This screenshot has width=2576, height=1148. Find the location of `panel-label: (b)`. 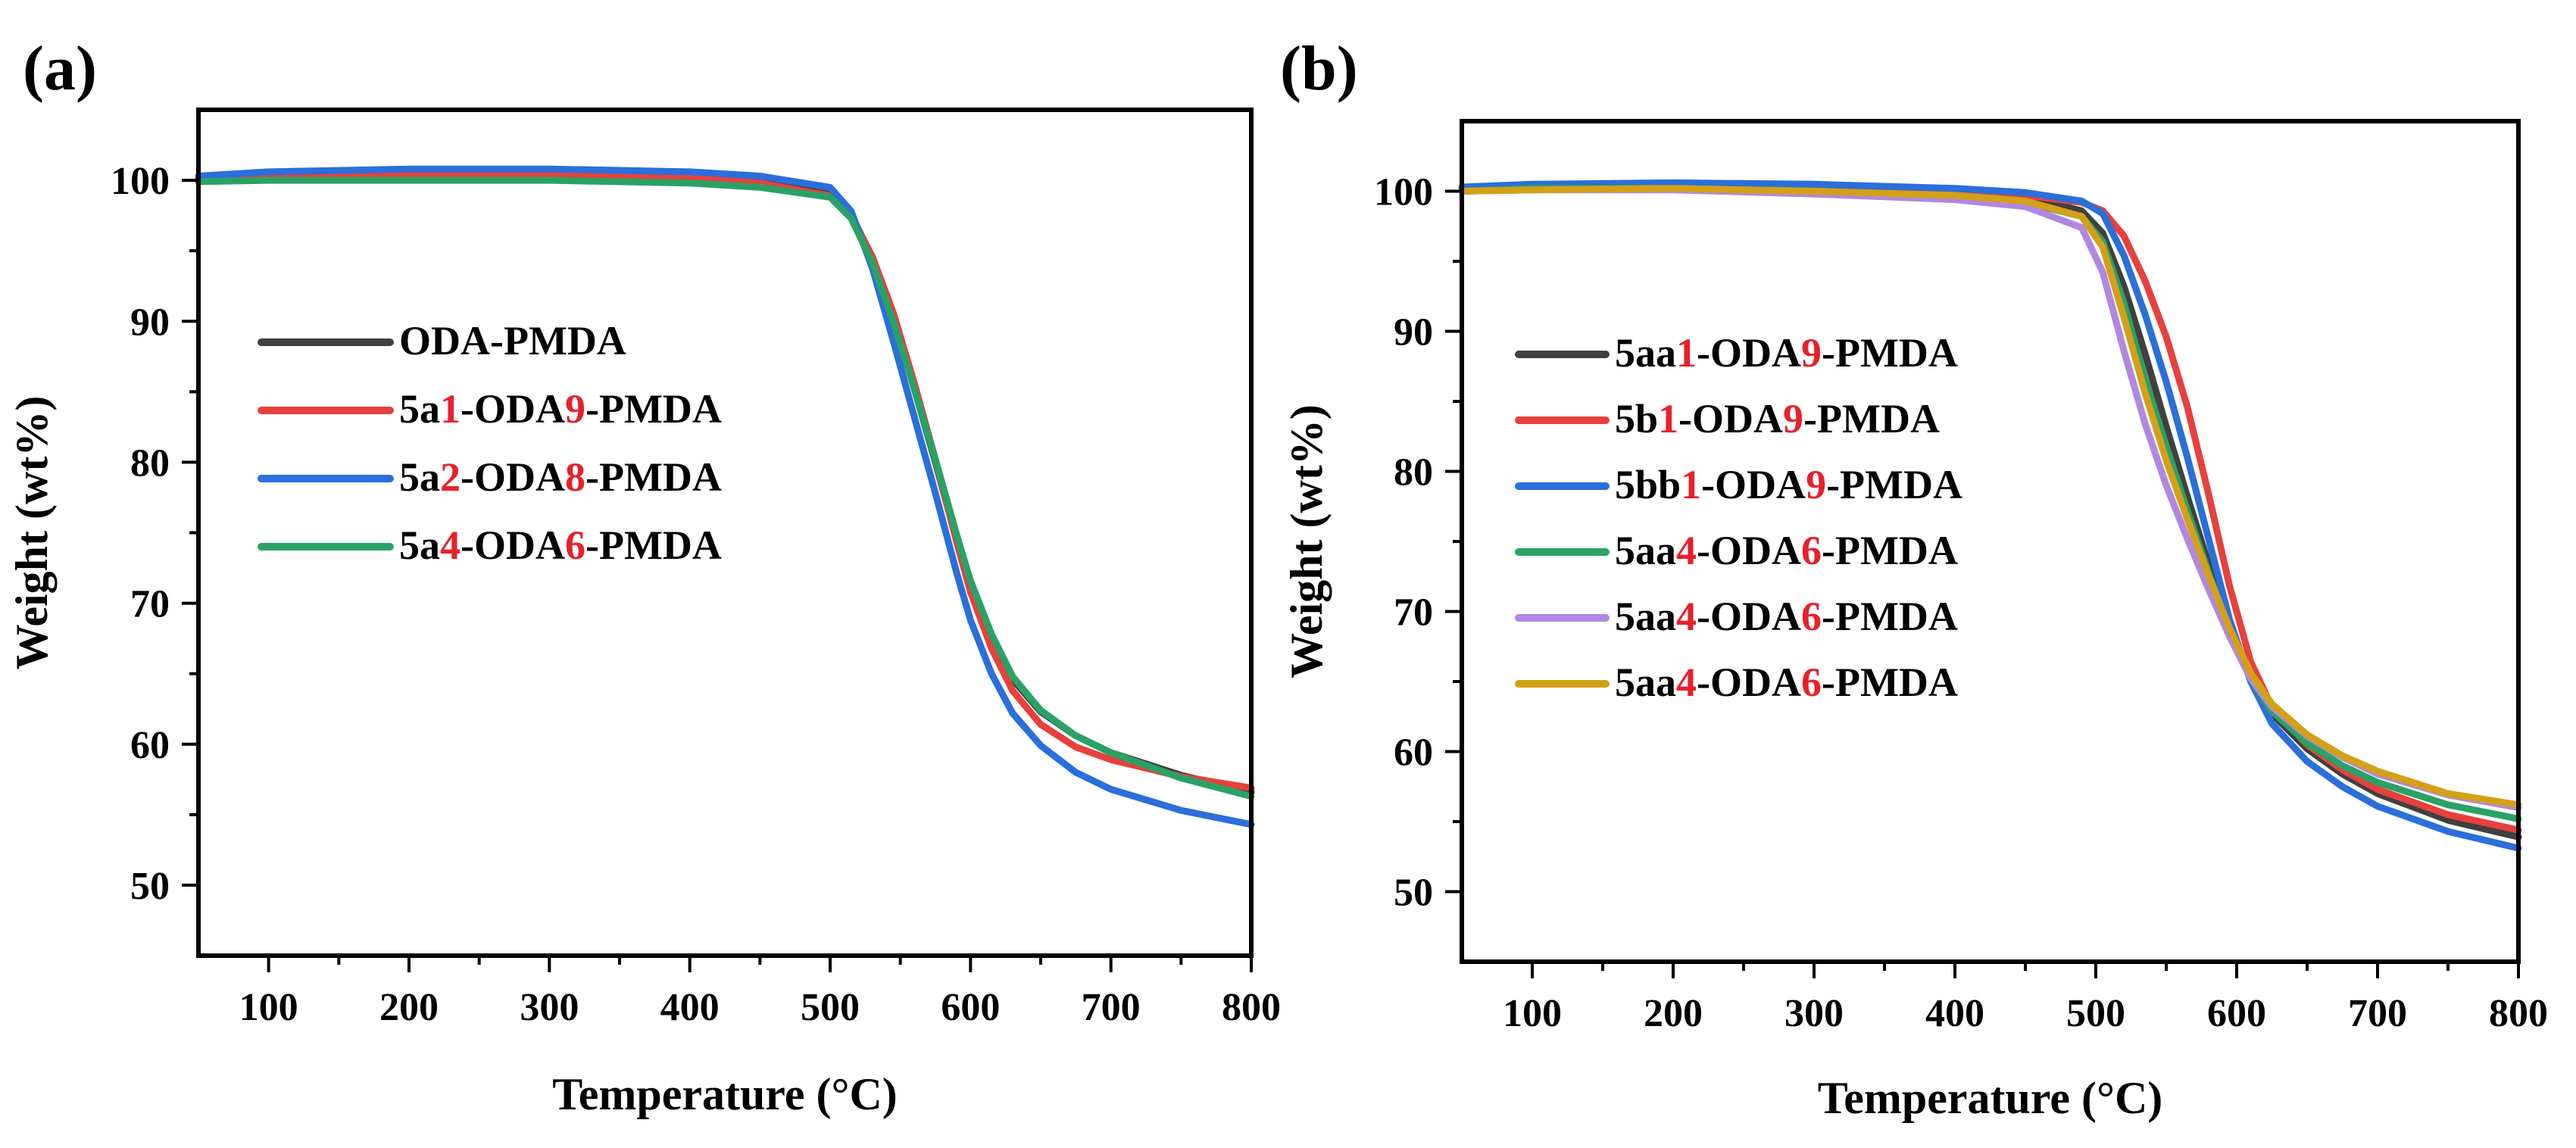

panel-label: (b) is located at coordinates (1319, 68).